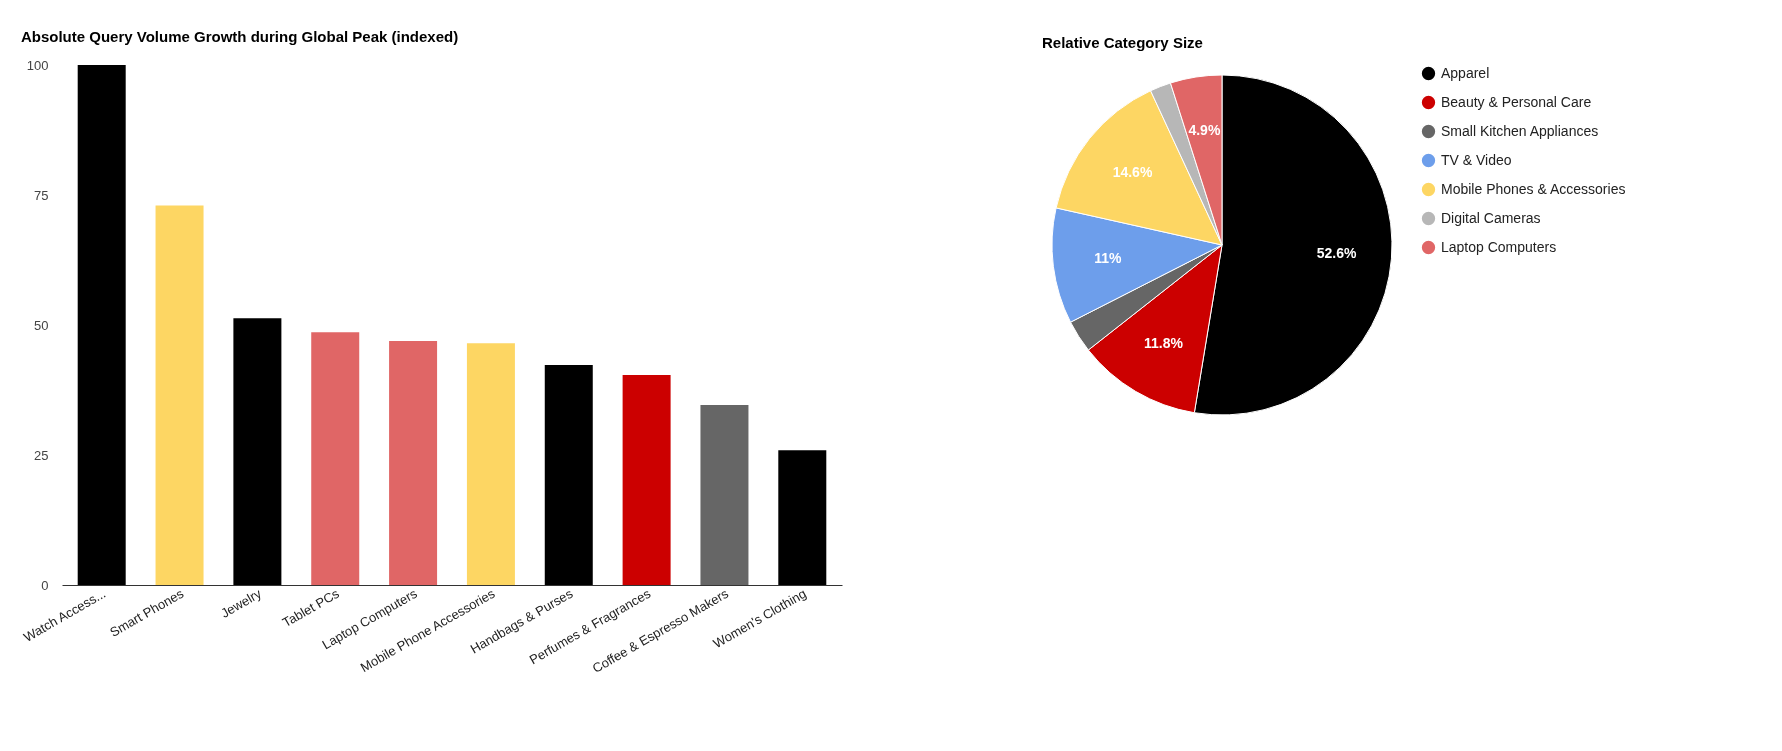  What do you see at coordinates (239, 36) in the screenshot?
I see `chart-title: Absolute Query Volume Growth during Global Peak (indexed)` at bounding box center [239, 36].